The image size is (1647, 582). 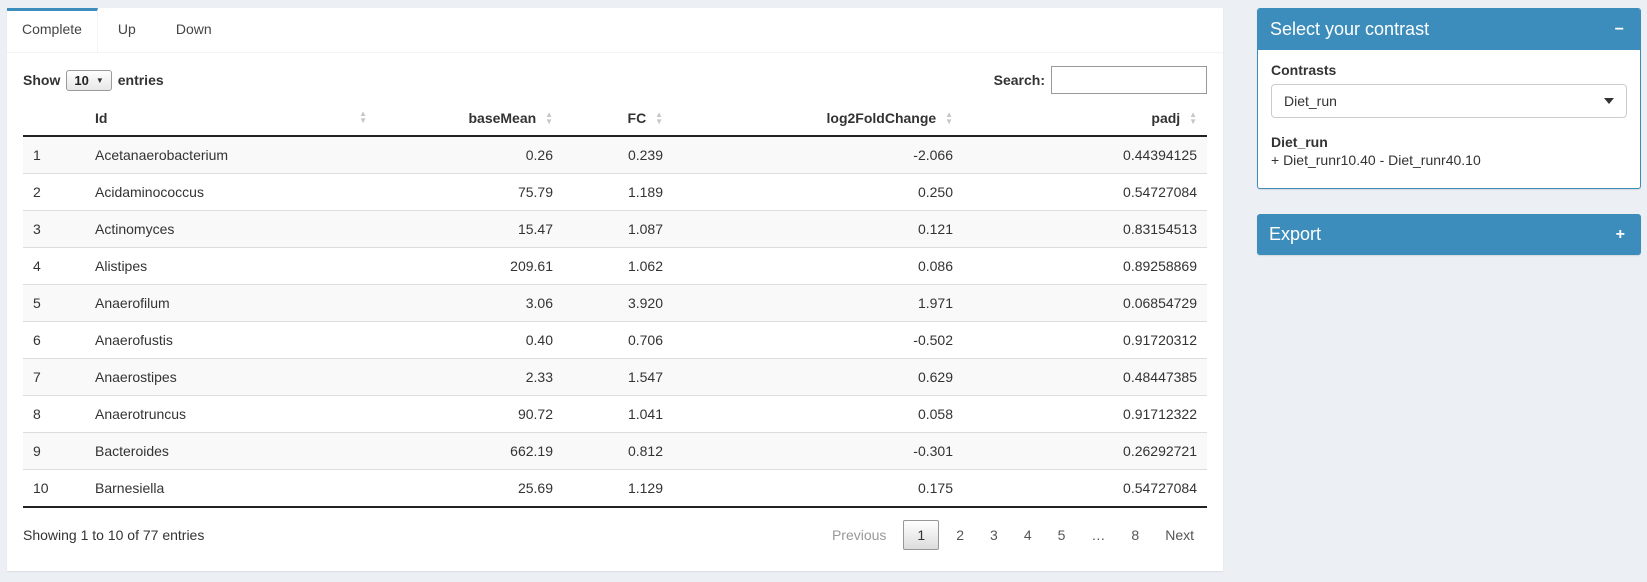 I want to click on column-label: log2FoldChange, so click(x=881, y=118).